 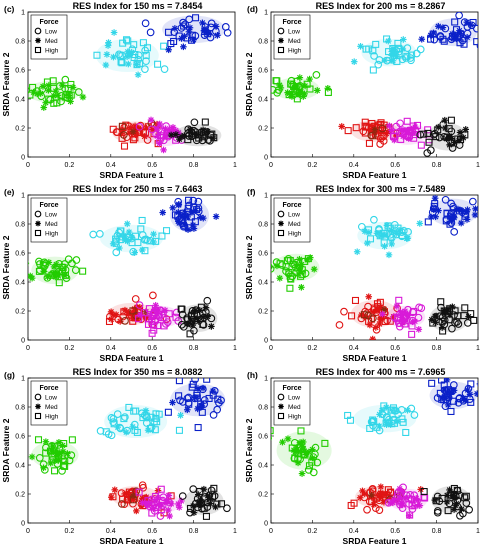 I want to click on legend-entry: Med, so click(x=294, y=407).